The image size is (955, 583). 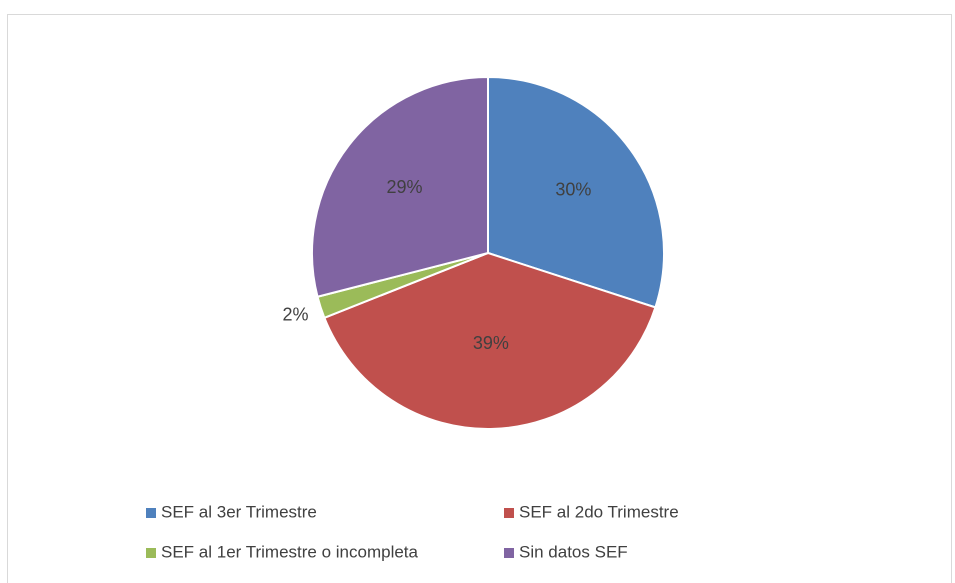 What do you see at coordinates (295, 314) in the screenshot?
I see `data-label: 2%` at bounding box center [295, 314].